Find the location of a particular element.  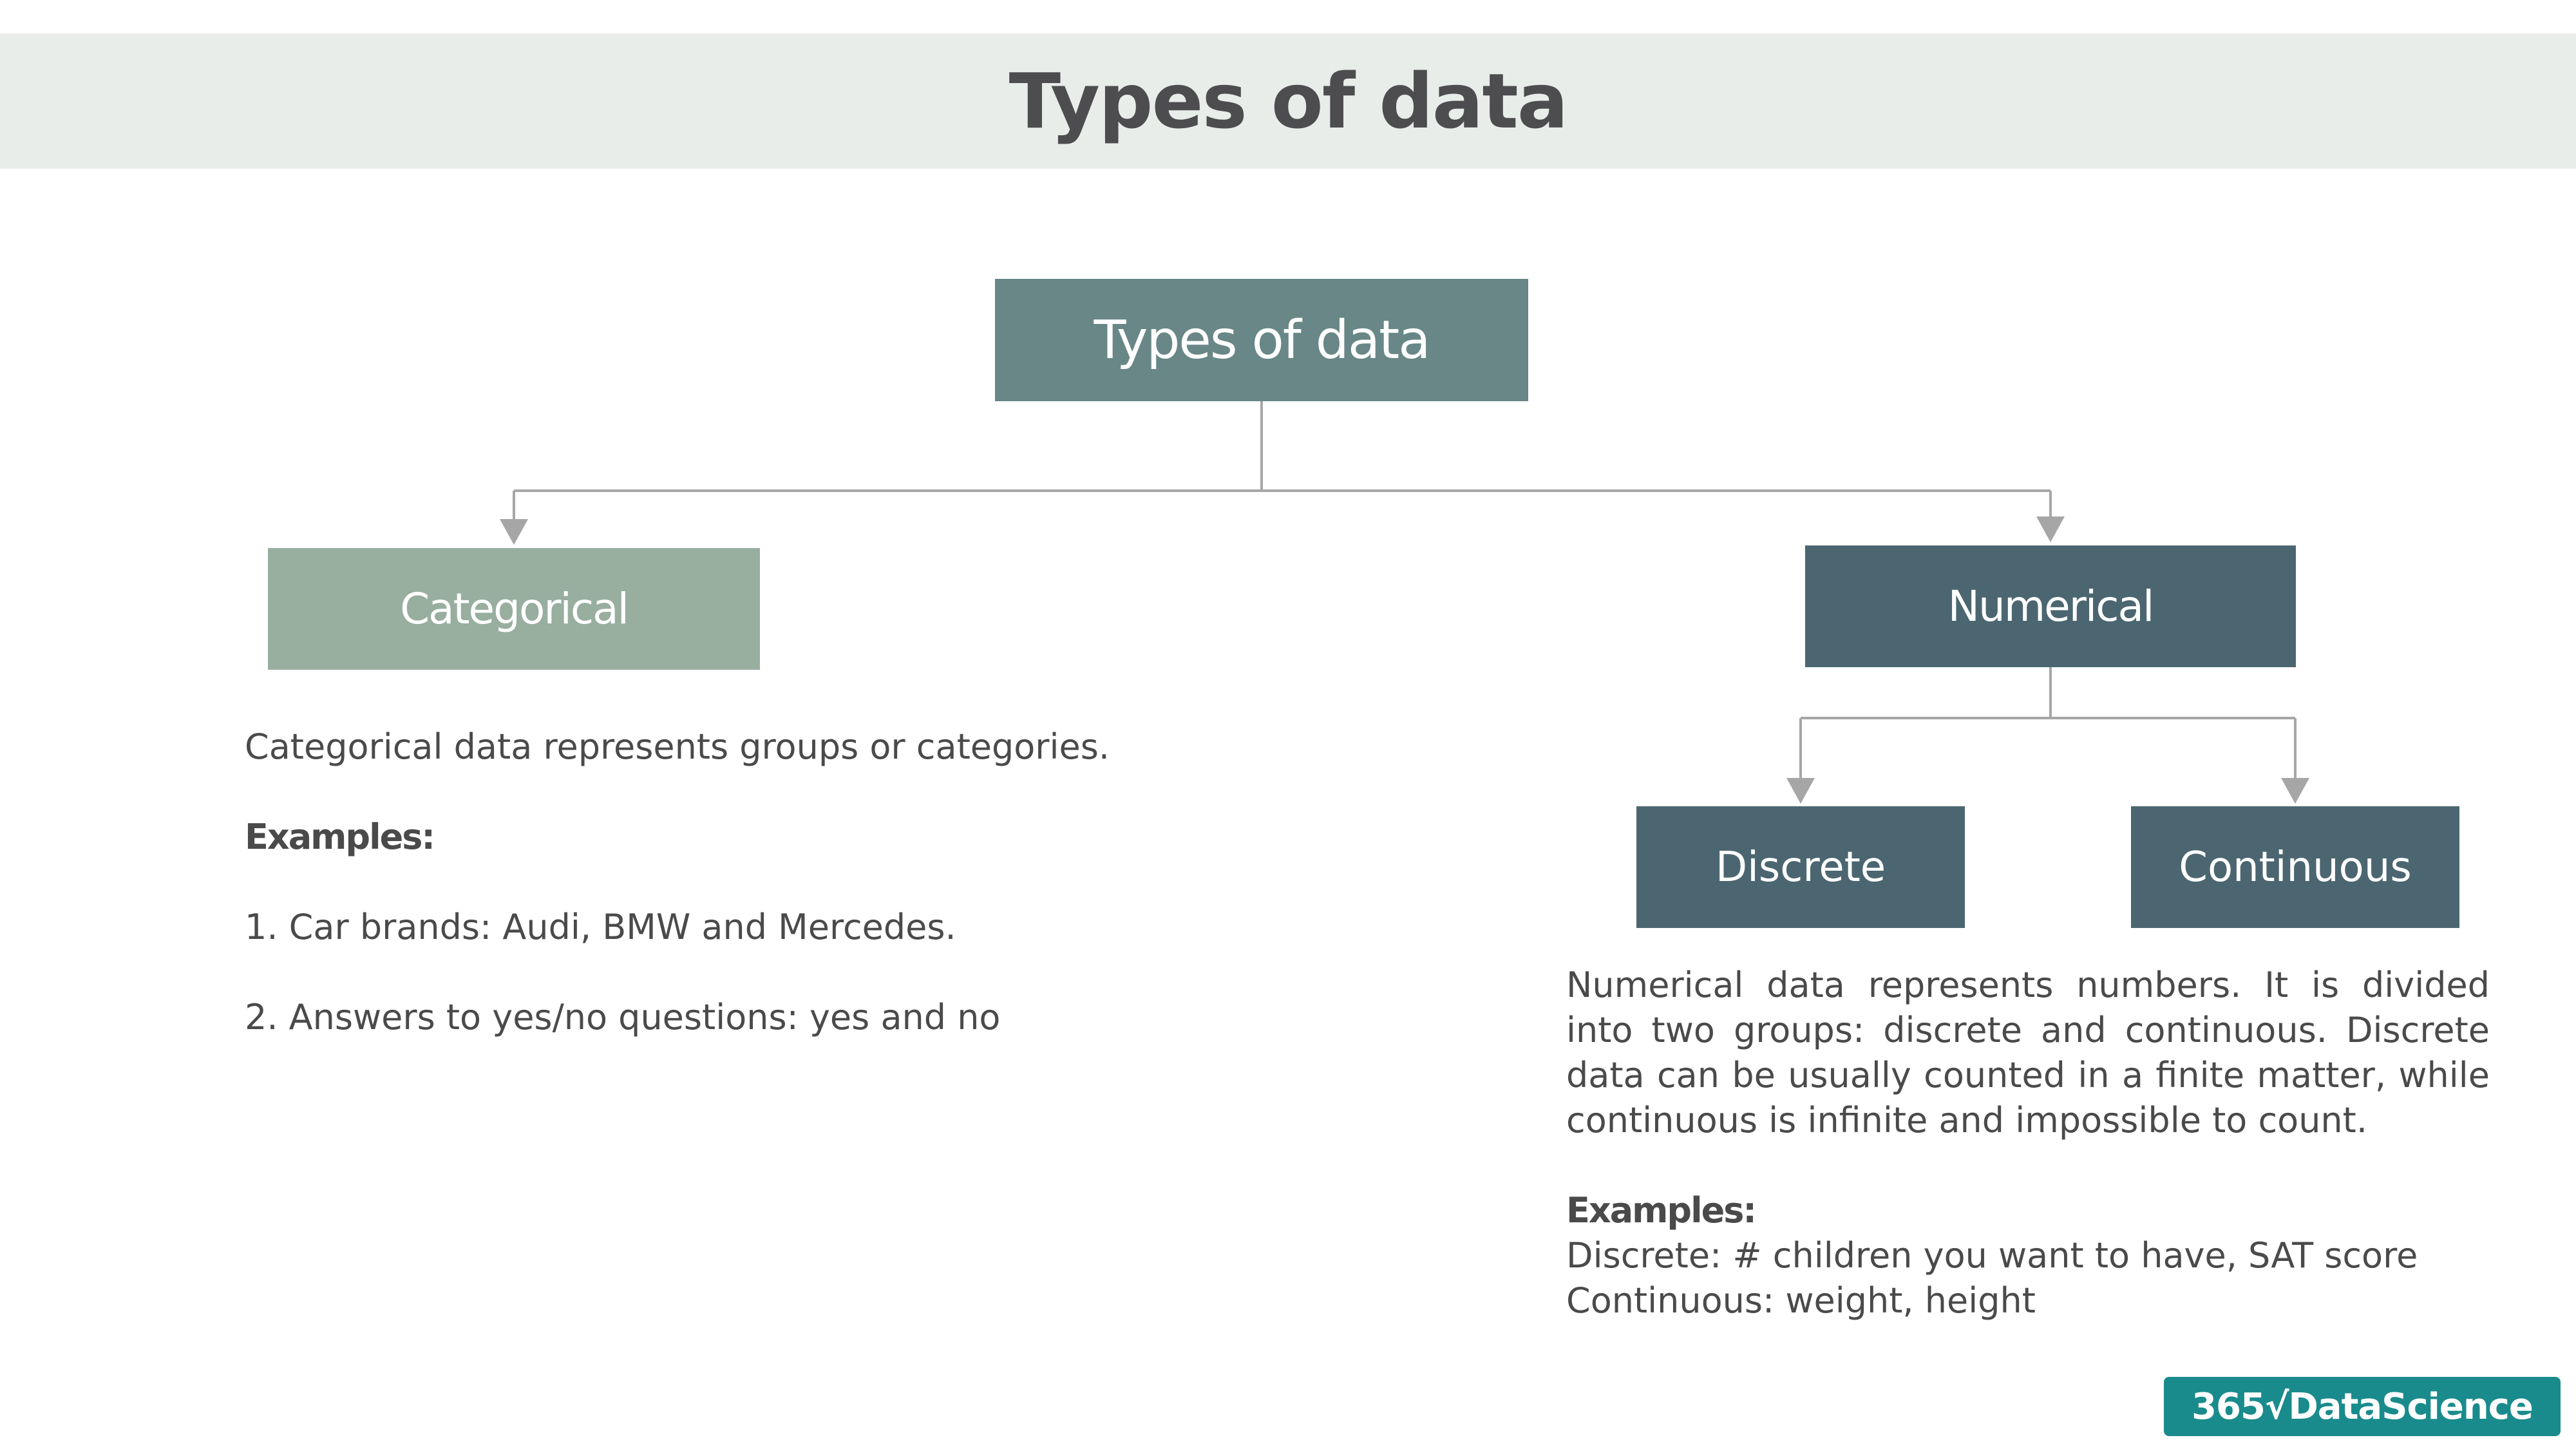

numerical-examples-label: Examples: is located at coordinates (1661, 1210).